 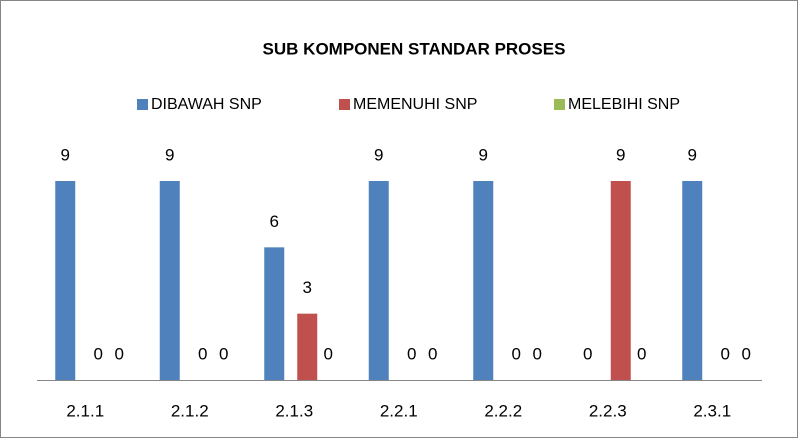 What do you see at coordinates (190, 410) in the screenshot?
I see `x-tick-label: 2.1.2` at bounding box center [190, 410].